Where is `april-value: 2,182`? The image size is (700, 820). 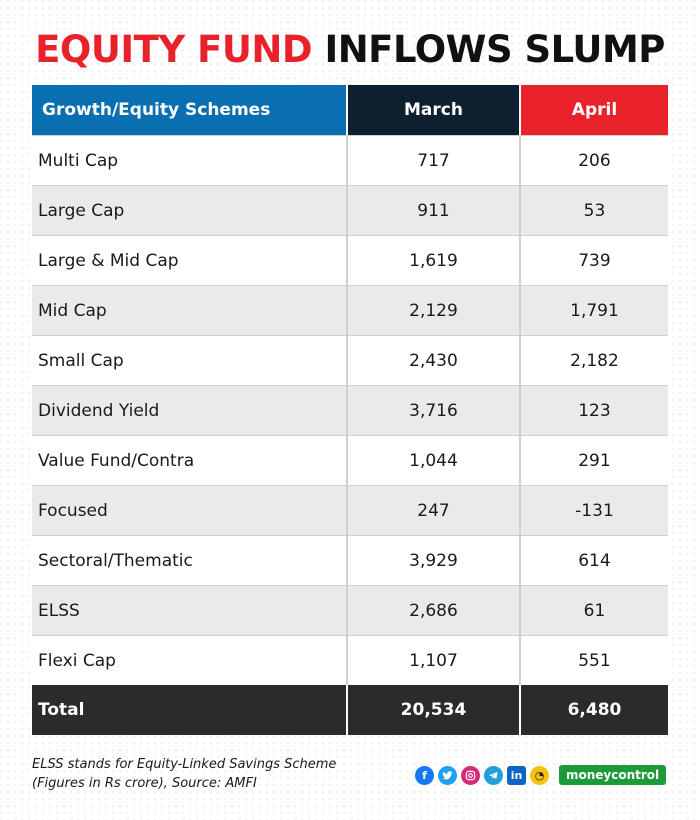
april-value: 2,182 is located at coordinates (593, 360).